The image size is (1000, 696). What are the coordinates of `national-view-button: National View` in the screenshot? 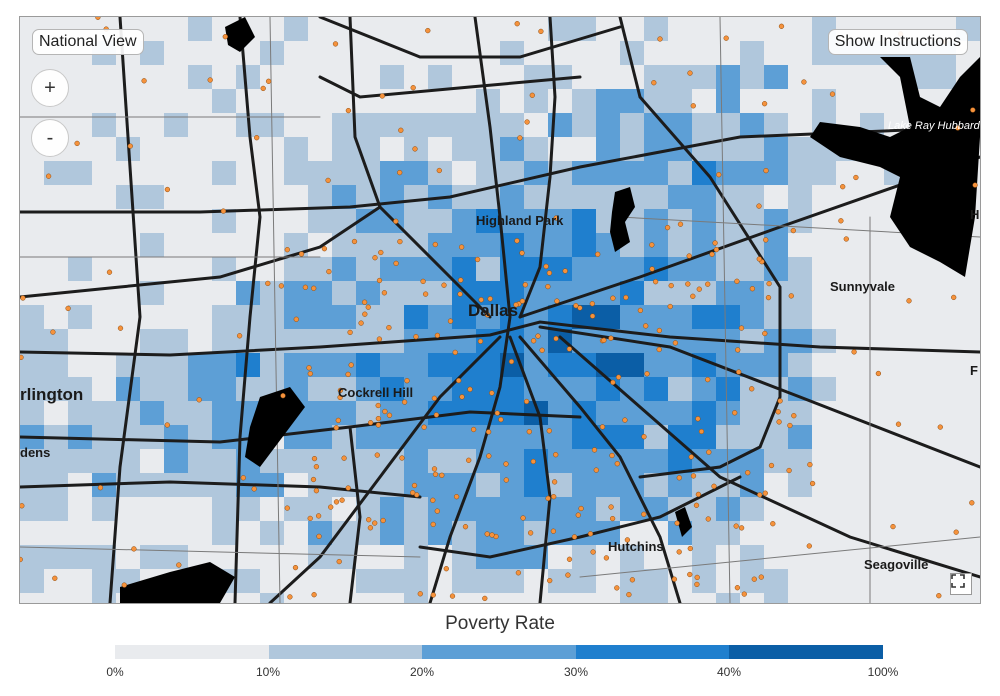 It's located at (88, 42).